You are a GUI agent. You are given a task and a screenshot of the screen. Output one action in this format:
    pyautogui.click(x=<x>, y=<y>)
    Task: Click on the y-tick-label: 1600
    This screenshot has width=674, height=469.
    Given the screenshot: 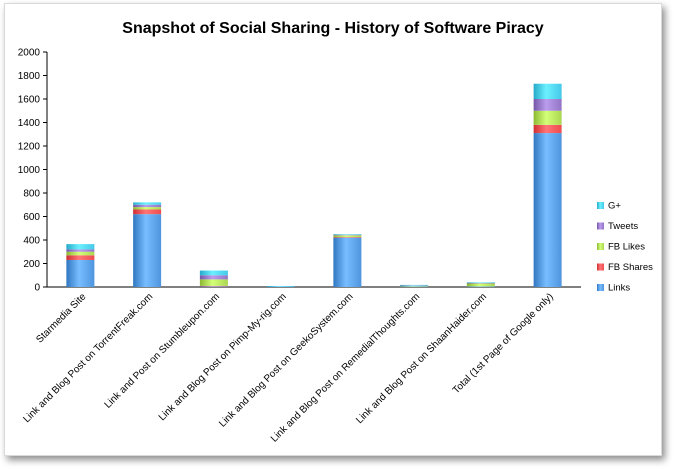 What is the action you would take?
    pyautogui.click(x=29, y=100)
    